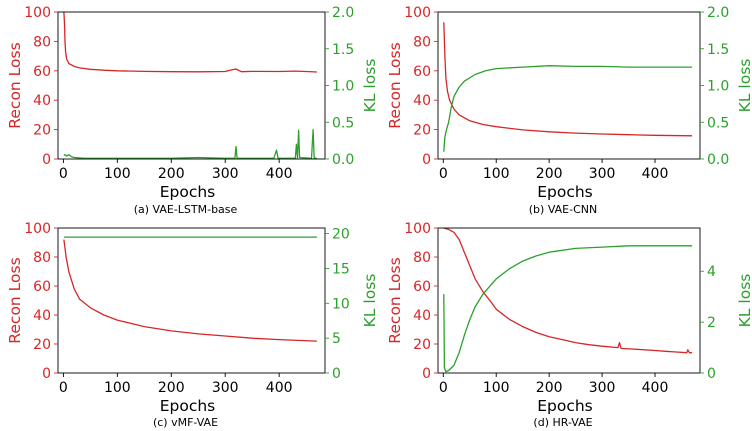 The height and width of the screenshot is (431, 752). Describe the element at coordinates (341, 235) in the screenshot. I see `y-right-tick-label: 20` at that location.